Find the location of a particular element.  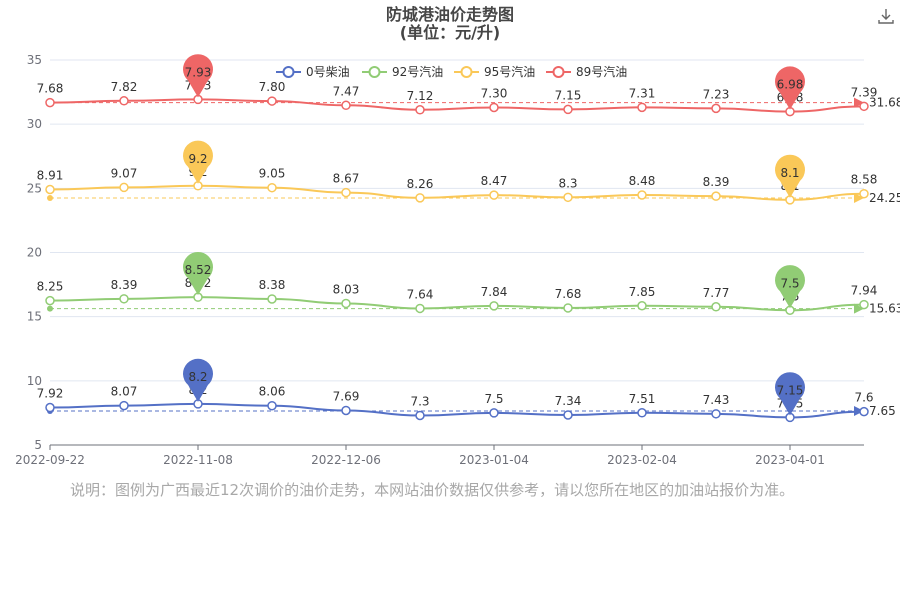

x-tick-label: 2023-01-04 is located at coordinates (494, 460).